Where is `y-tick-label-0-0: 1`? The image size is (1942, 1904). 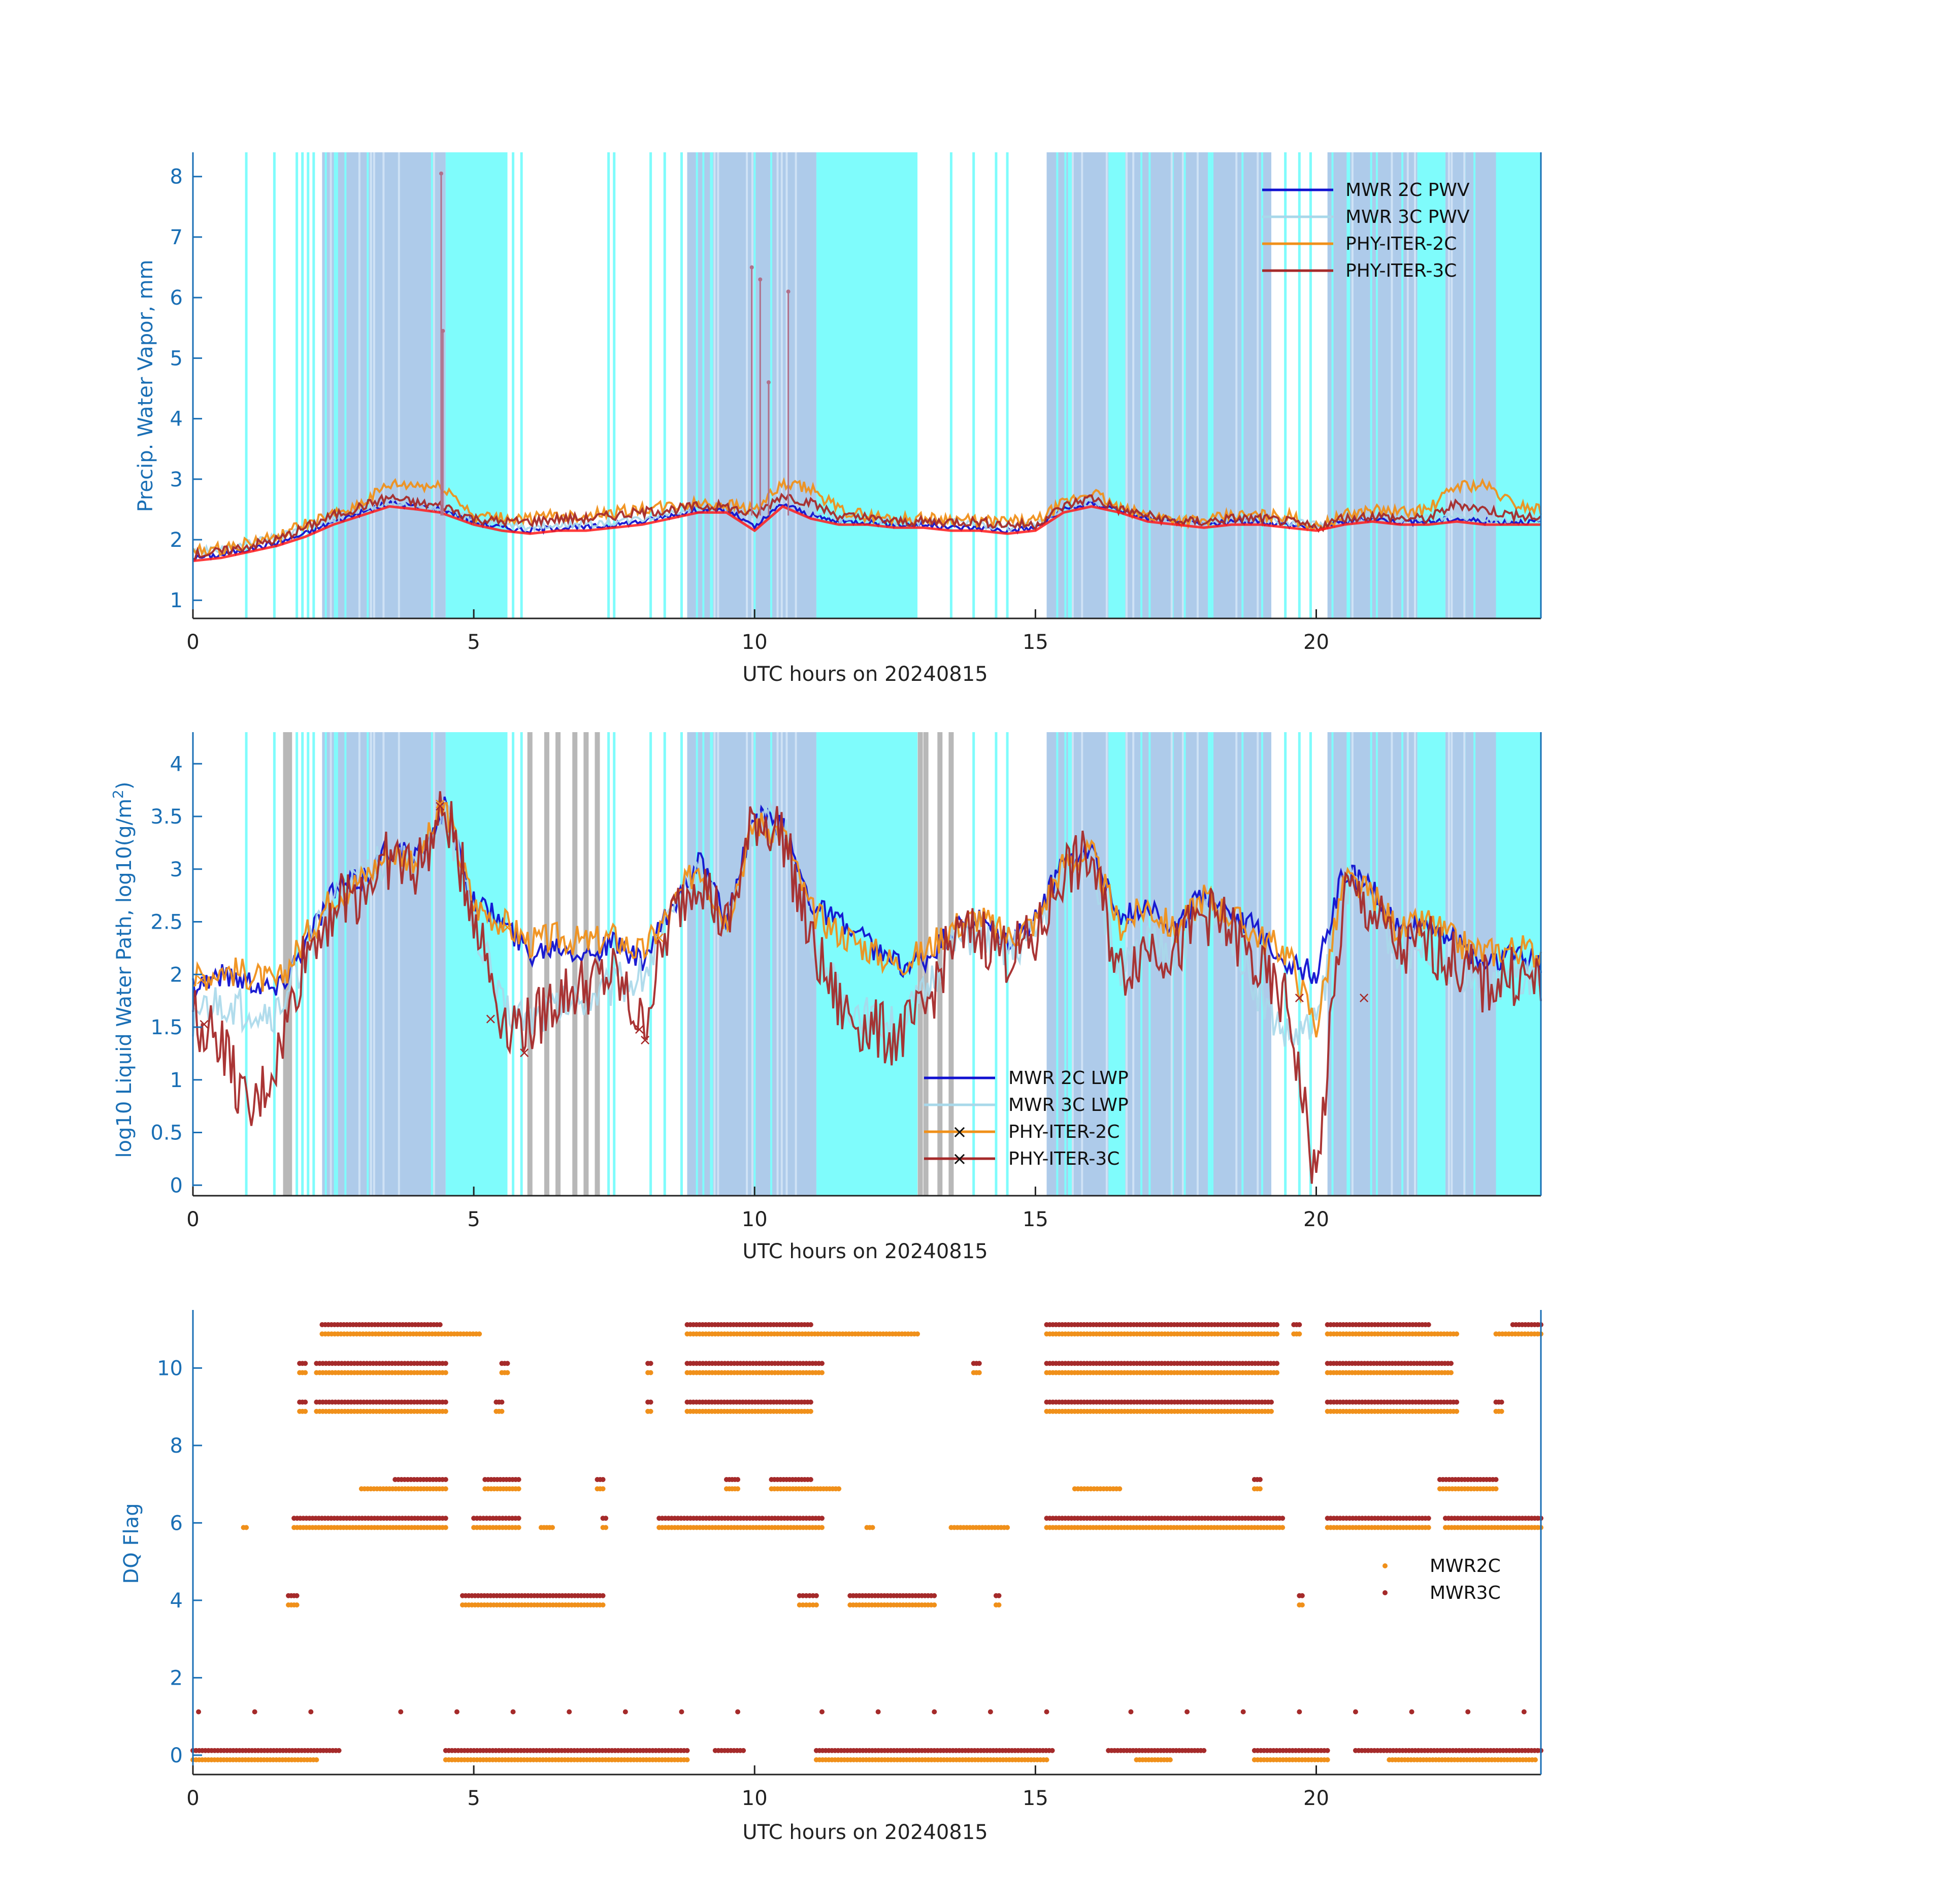
y-tick-label-0-0: 1 is located at coordinates (176, 601).